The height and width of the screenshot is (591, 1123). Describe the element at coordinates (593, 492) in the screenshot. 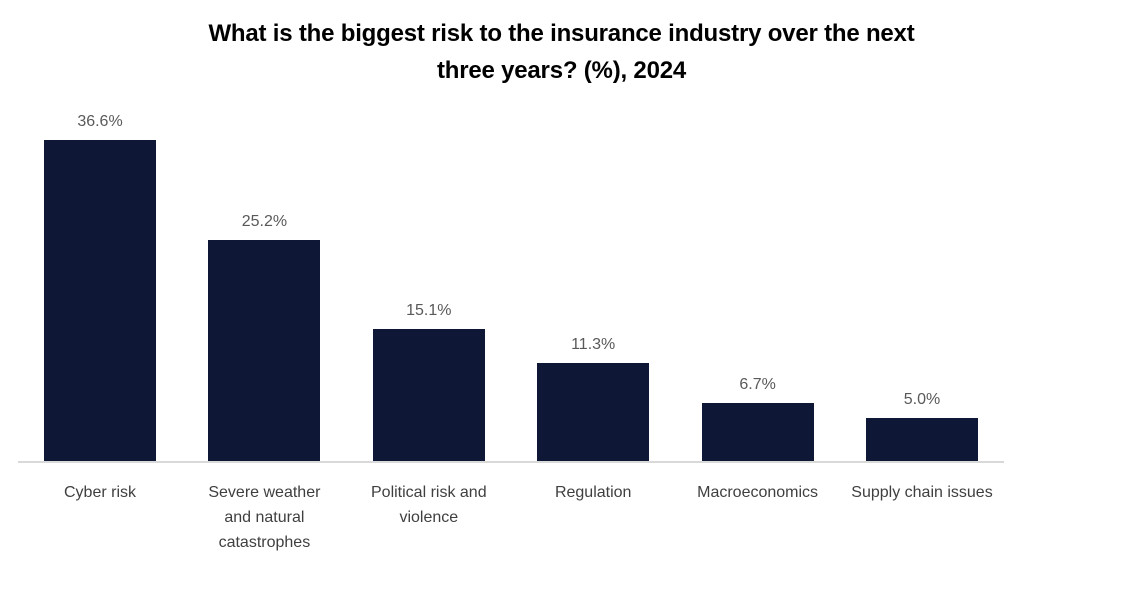

I see `category-label-regulation: Regulation` at that location.